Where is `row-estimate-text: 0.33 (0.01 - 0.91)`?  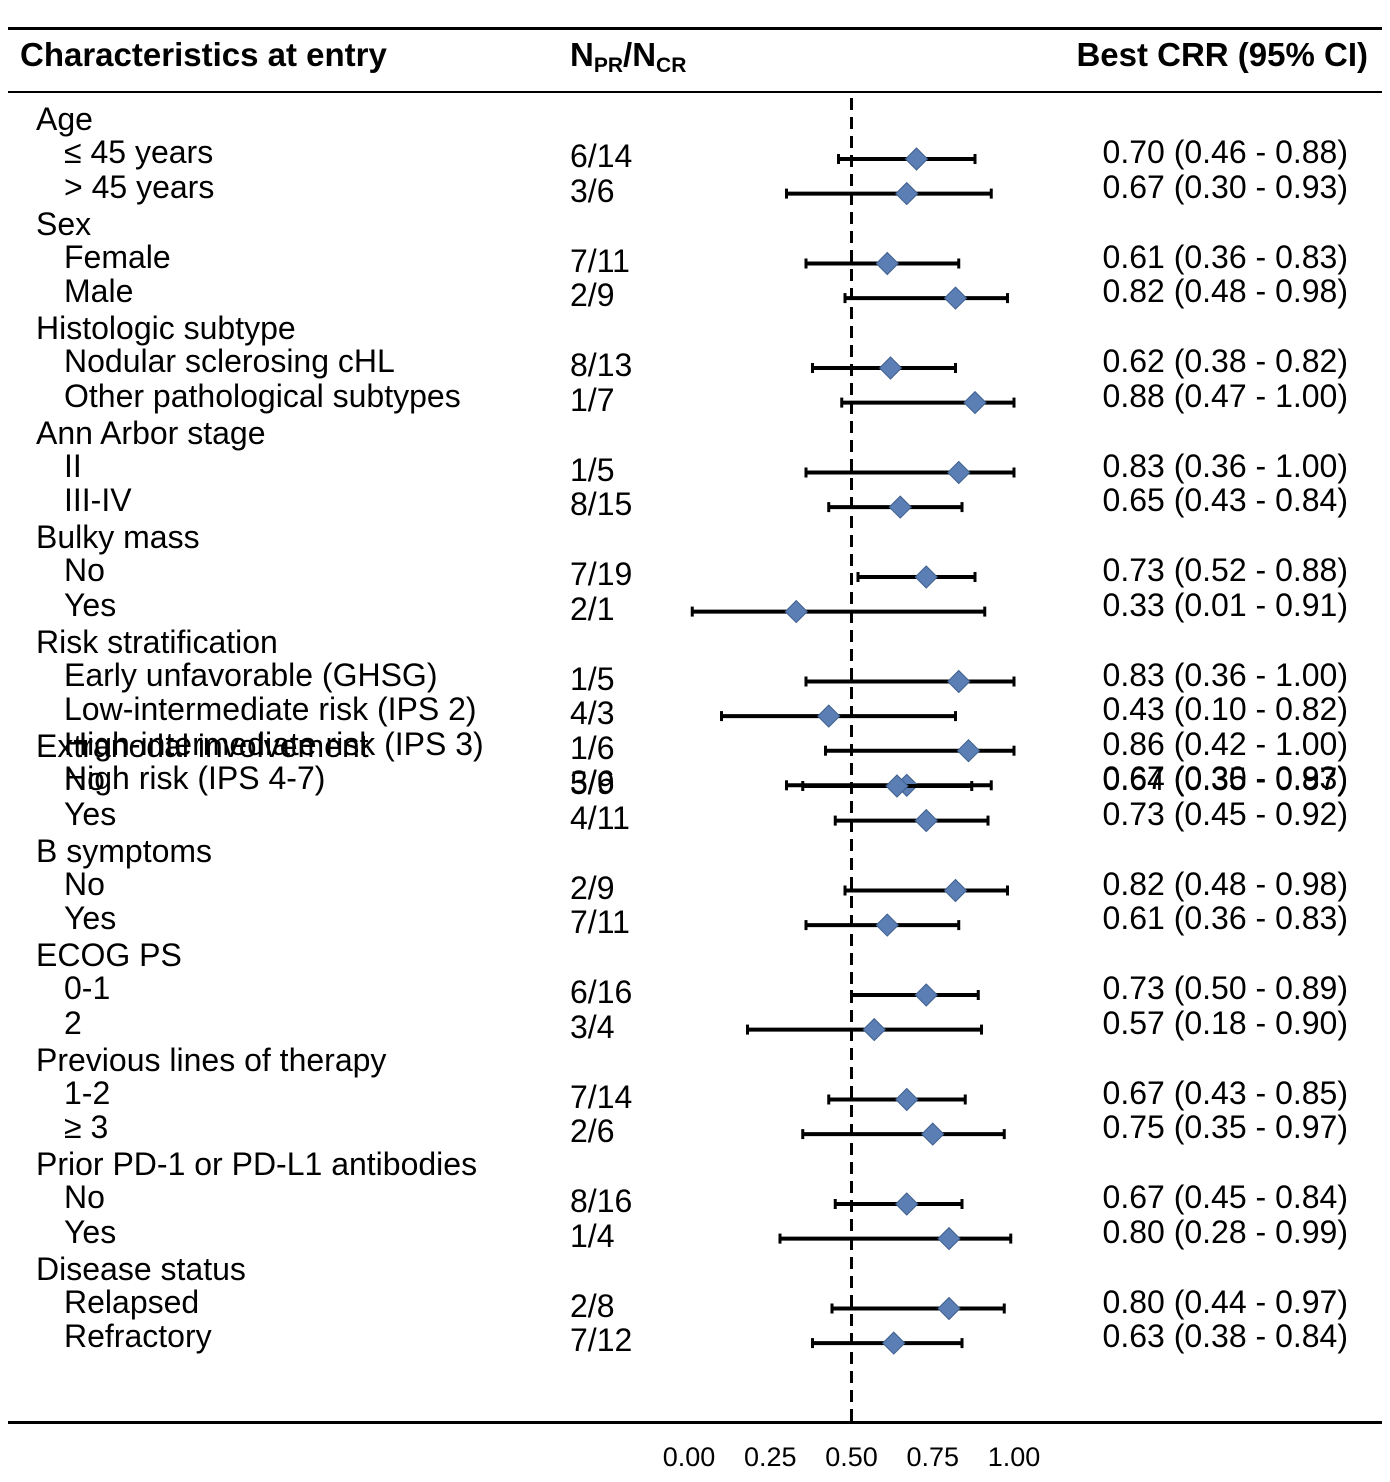
row-estimate-text: 0.33 (0.01 - 0.91) is located at coordinates (1225, 604).